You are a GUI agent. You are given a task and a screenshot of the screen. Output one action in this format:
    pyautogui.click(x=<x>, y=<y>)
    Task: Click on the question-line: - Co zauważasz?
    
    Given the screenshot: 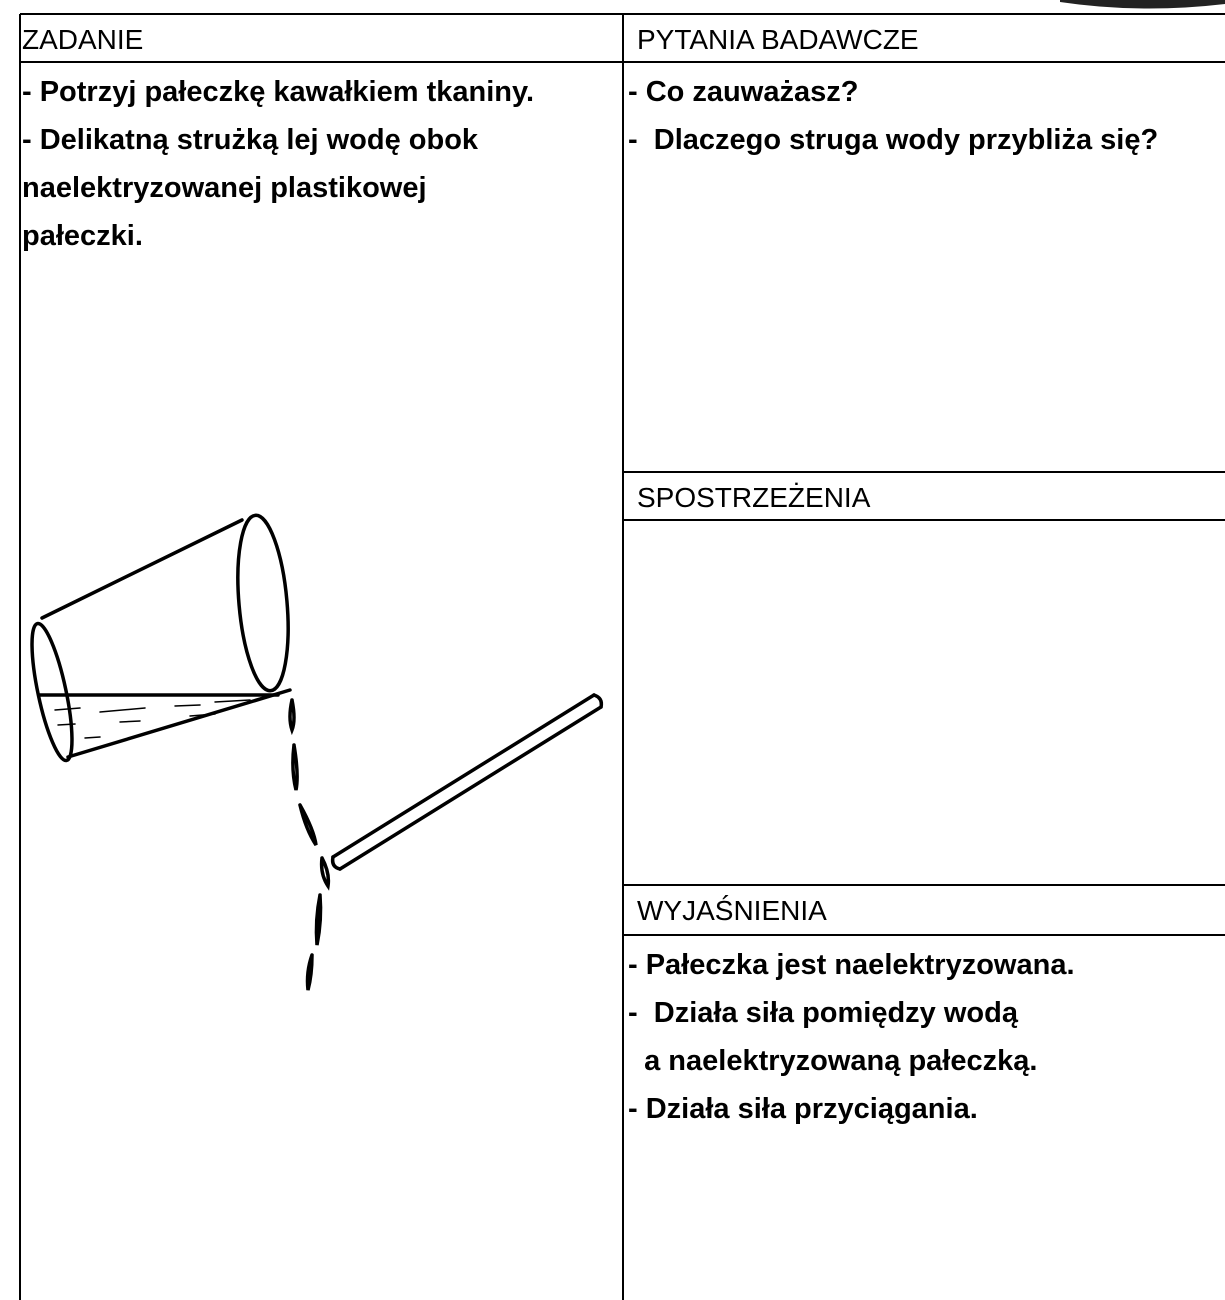 What is the action you would take?
    pyautogui.click(x=743, y=92)
    